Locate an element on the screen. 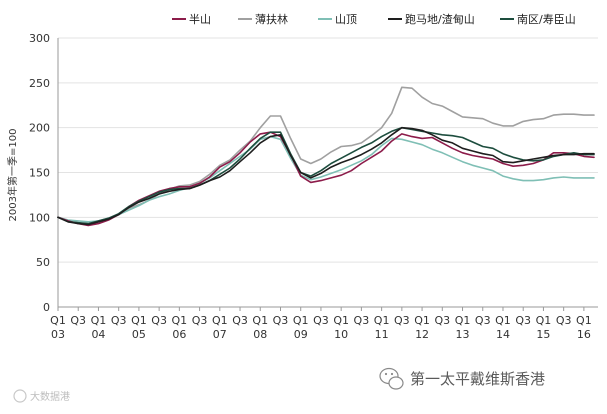 This screenshot has height=414, width=607. watermark-right: 第一太平戴维斯香港 is located at coordinates (462, 378).